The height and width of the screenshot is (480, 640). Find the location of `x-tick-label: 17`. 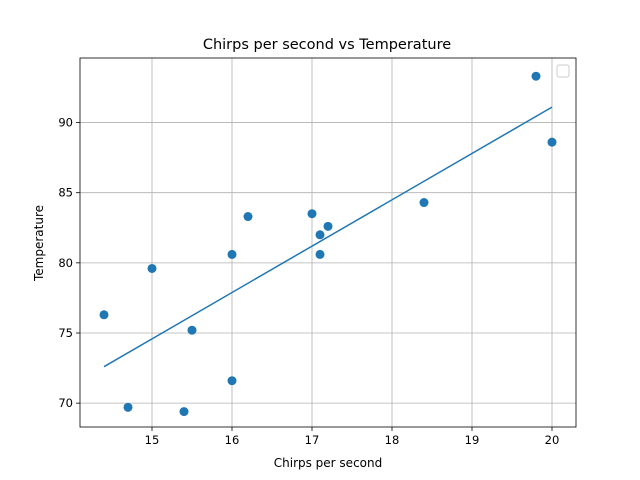

x-tick-label: 17 is located at coordinates (312, 440).